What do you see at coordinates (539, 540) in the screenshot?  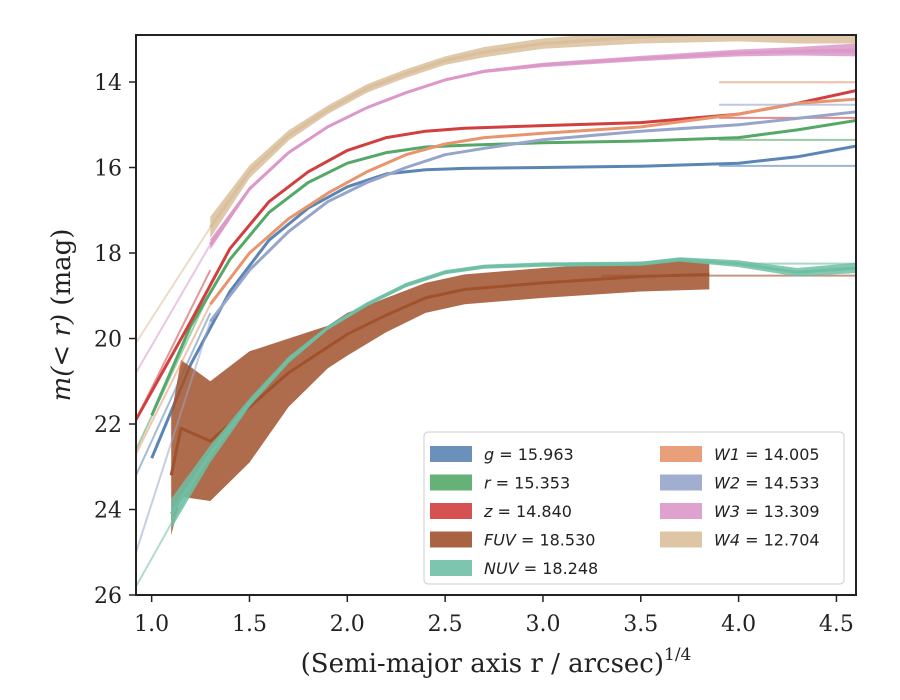 I see `legend-label-fuv: FUV = 18.530` at bounding box center [539, 540].